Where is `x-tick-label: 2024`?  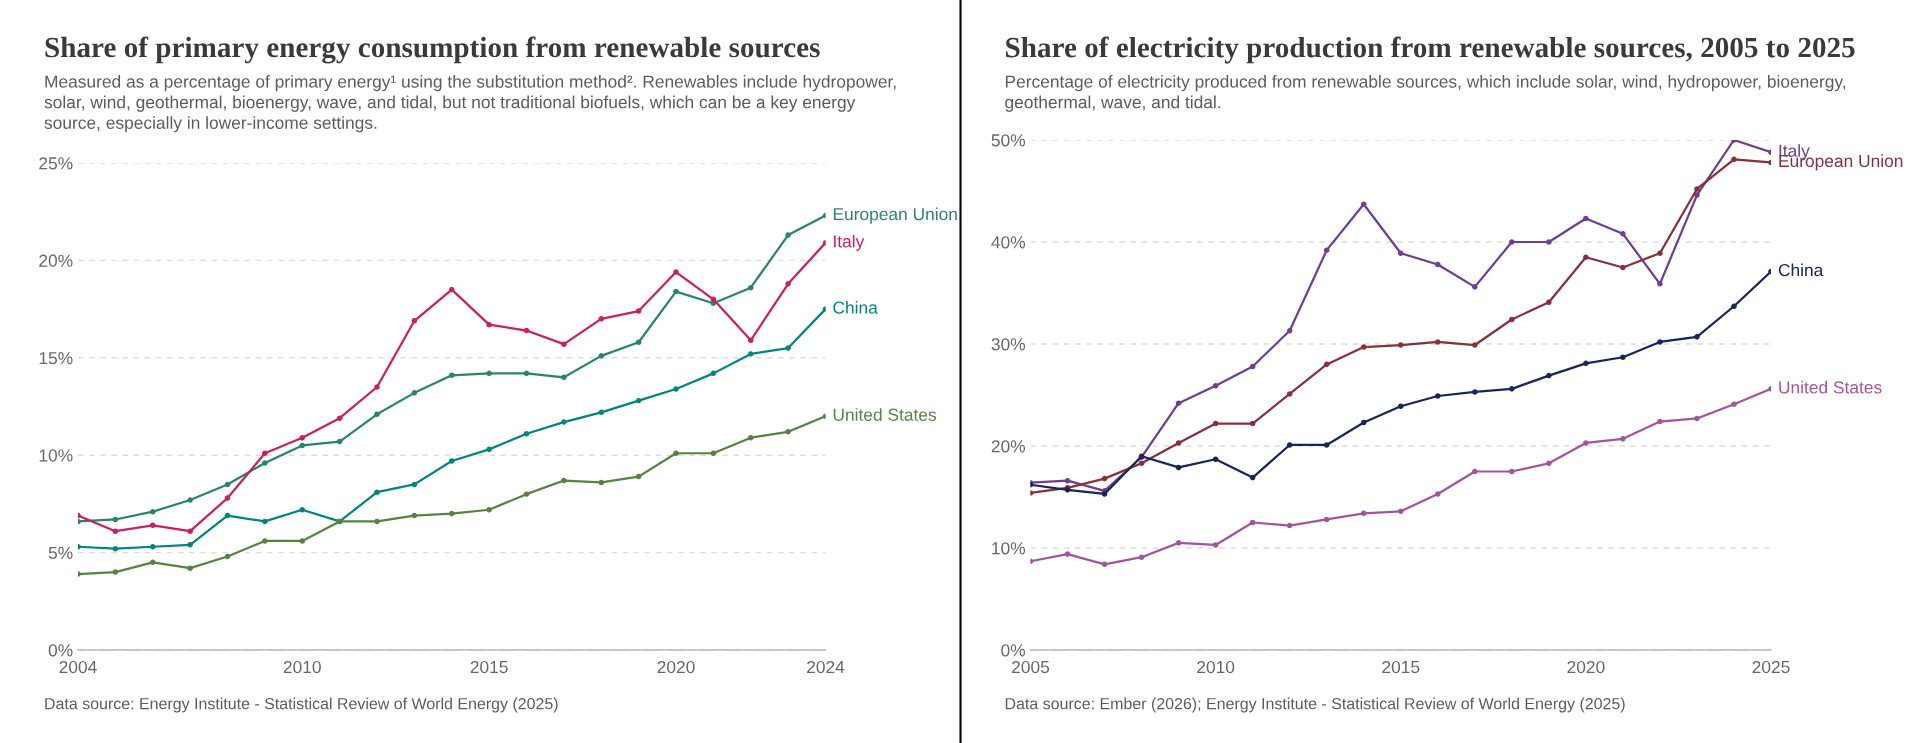
x-tick-label: 2024 is located at coordinates (826, 667).